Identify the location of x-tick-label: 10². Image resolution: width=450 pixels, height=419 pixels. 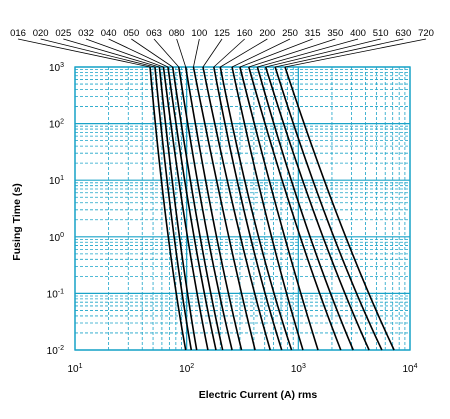
(186, 369).